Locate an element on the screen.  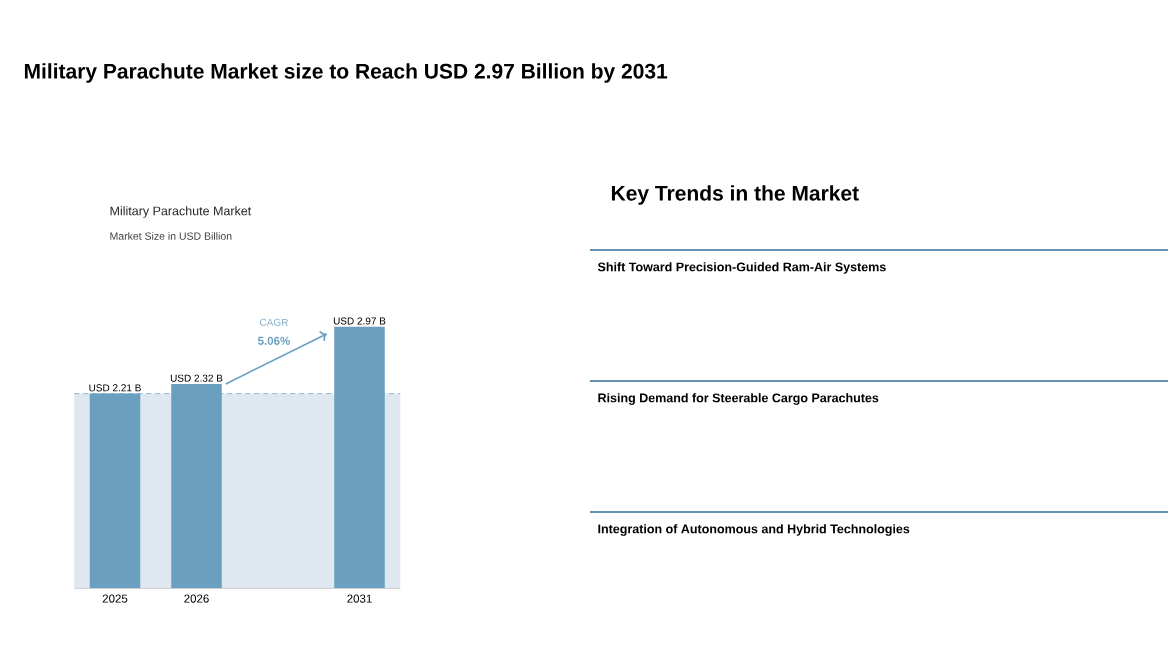
text: Key Trends in the Market is located at coordinates (735, 195).